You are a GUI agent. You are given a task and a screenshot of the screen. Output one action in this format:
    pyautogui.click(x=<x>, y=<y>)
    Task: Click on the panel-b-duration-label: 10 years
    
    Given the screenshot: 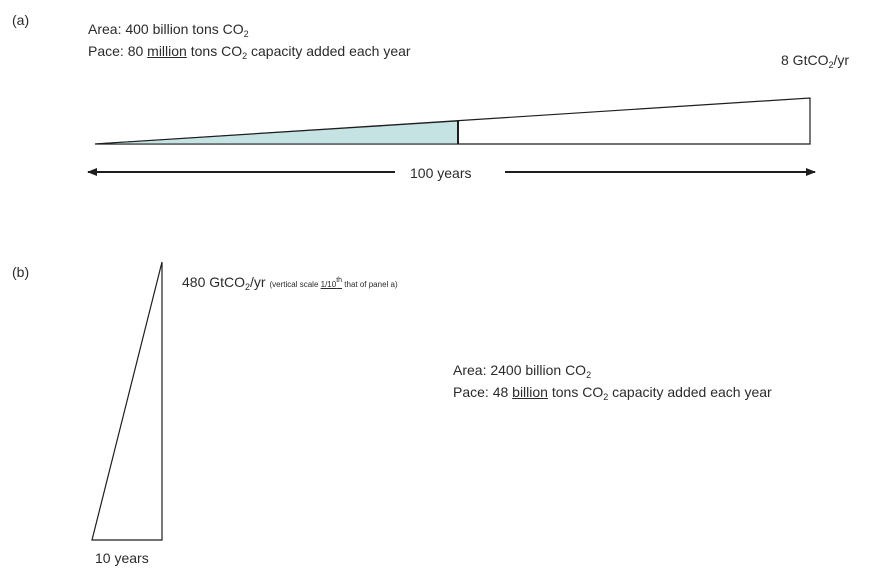 What is the action you would take?
    pyautogui.click(x=122, y=558)
    